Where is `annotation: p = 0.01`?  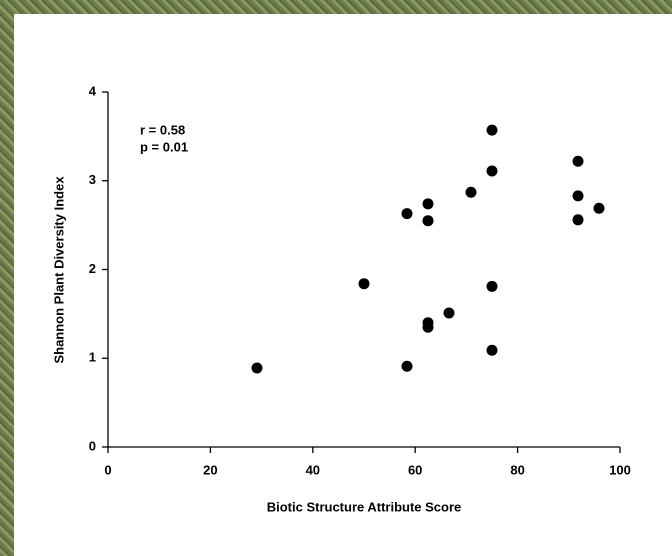
annotation: p = 0.01 is located at coordinates (164, 146).